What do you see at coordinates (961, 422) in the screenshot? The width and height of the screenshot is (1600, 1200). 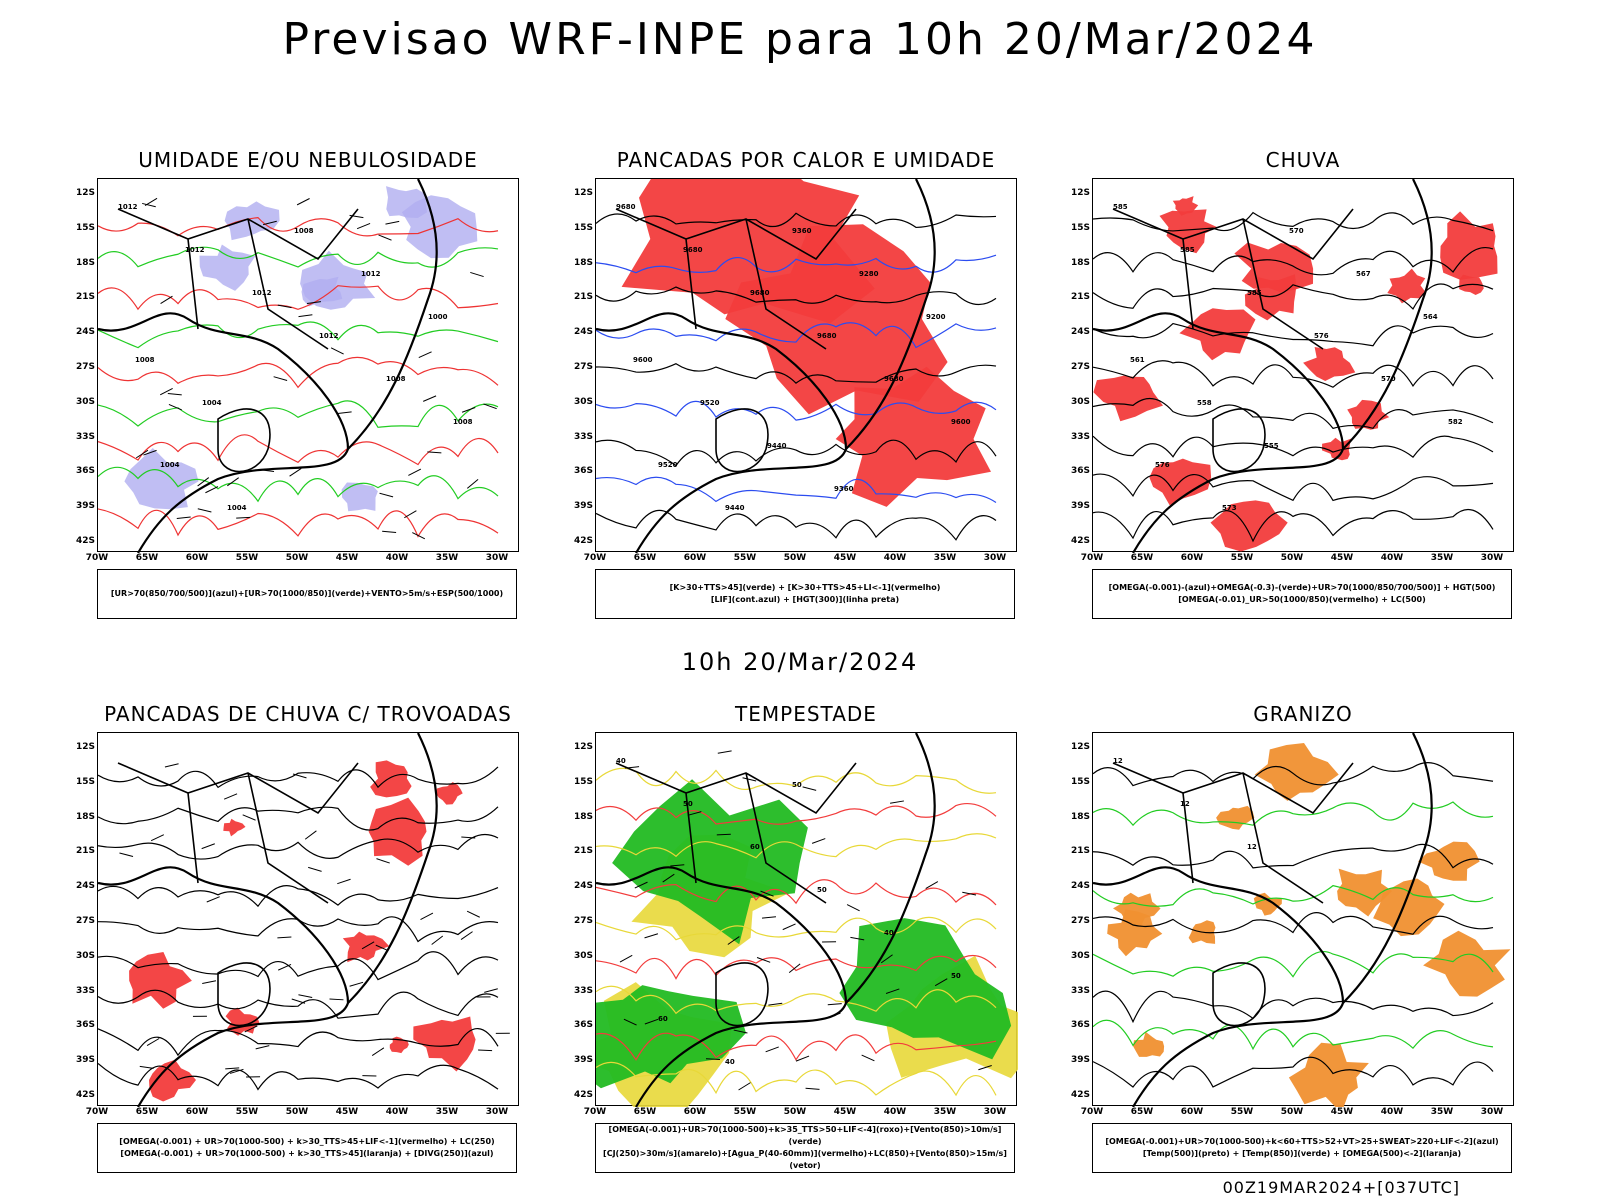 I see `contour-label: 9600` at bounding box center [961, 422].